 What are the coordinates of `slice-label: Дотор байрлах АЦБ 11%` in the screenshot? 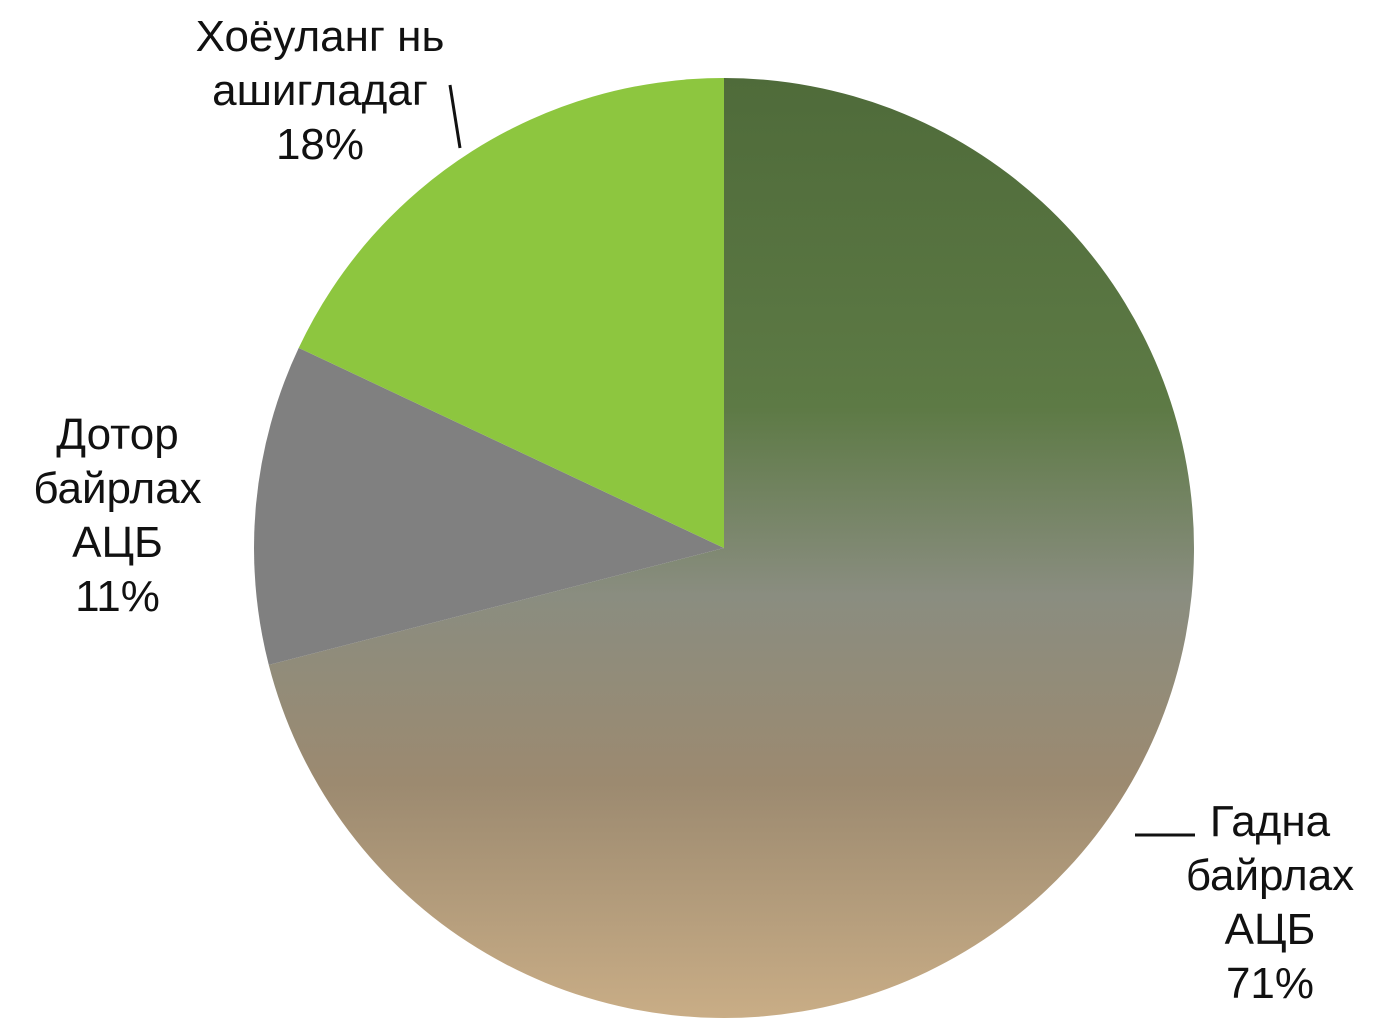 It's located at (117, 516).